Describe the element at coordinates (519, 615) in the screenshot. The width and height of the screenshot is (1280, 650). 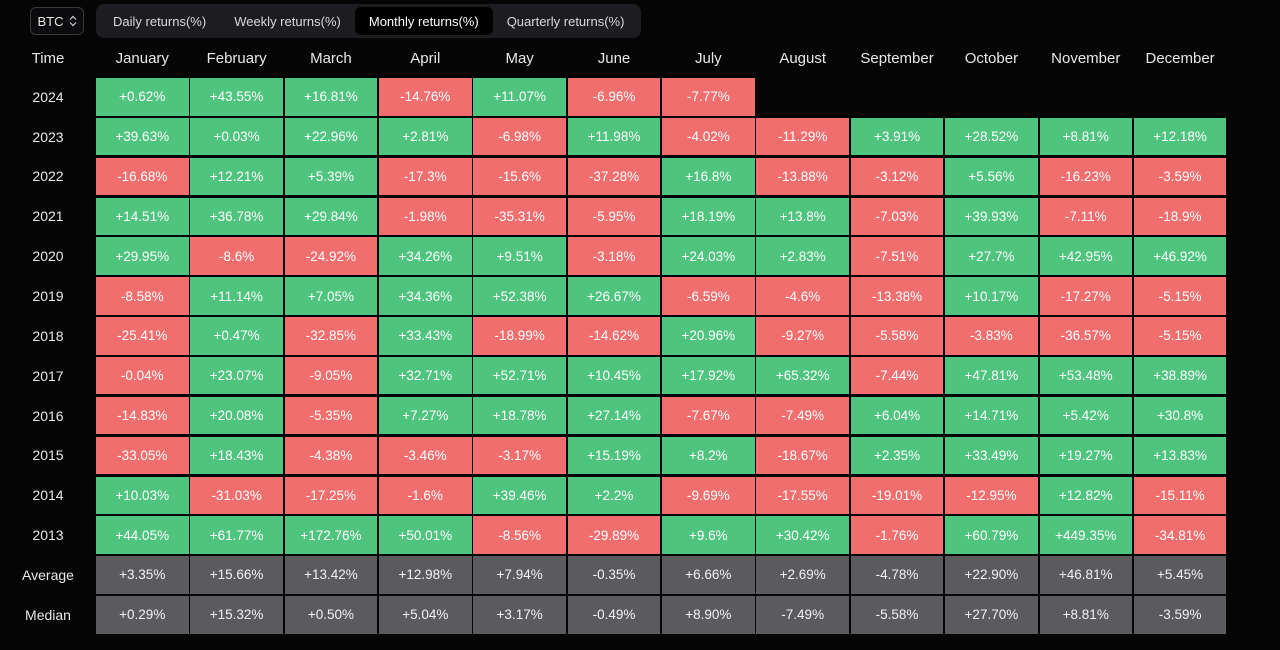
I see `return-cell: +3.17%` at that location.